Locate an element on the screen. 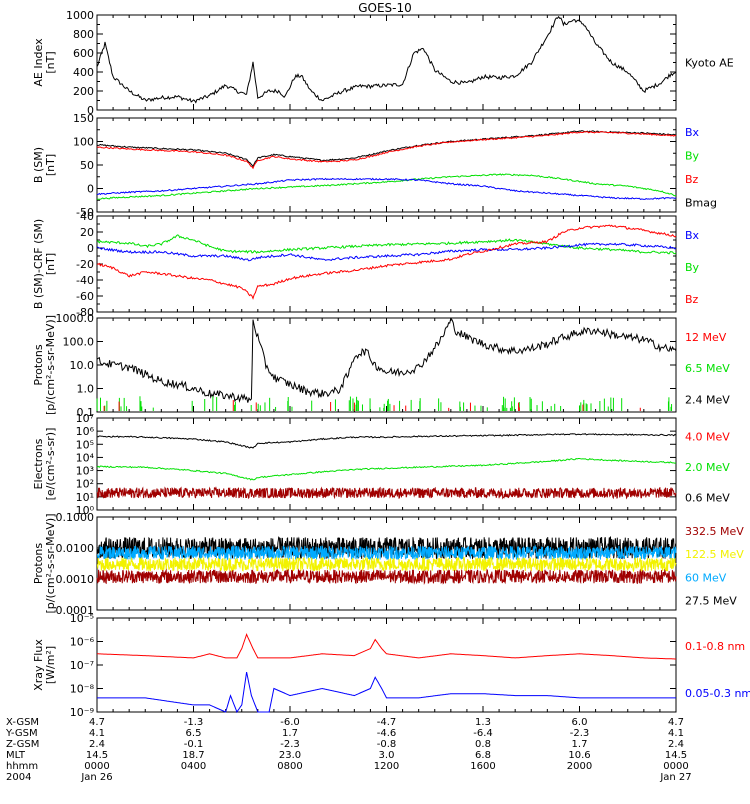 This screenshot has height=804, width=750. y-tick-label: 10⁻⁷ is located at coordinates (82, 665).